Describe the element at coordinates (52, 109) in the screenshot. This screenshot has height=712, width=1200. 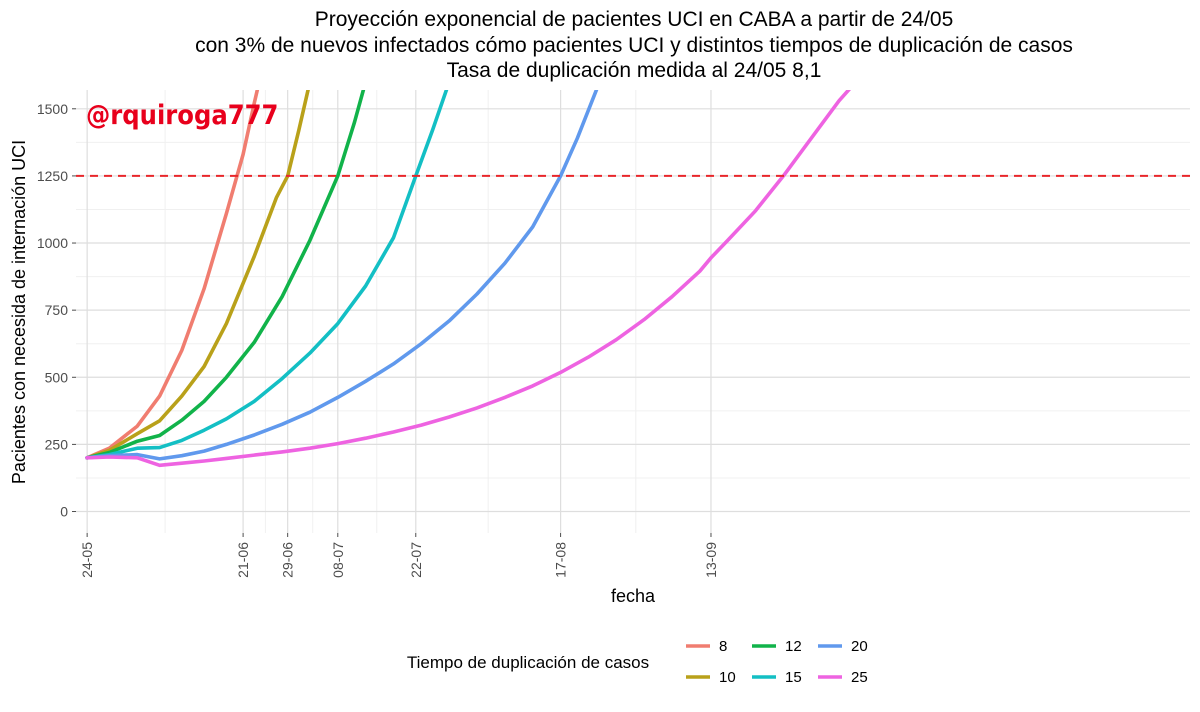
I see `y-tick-label: 1500` at that location.